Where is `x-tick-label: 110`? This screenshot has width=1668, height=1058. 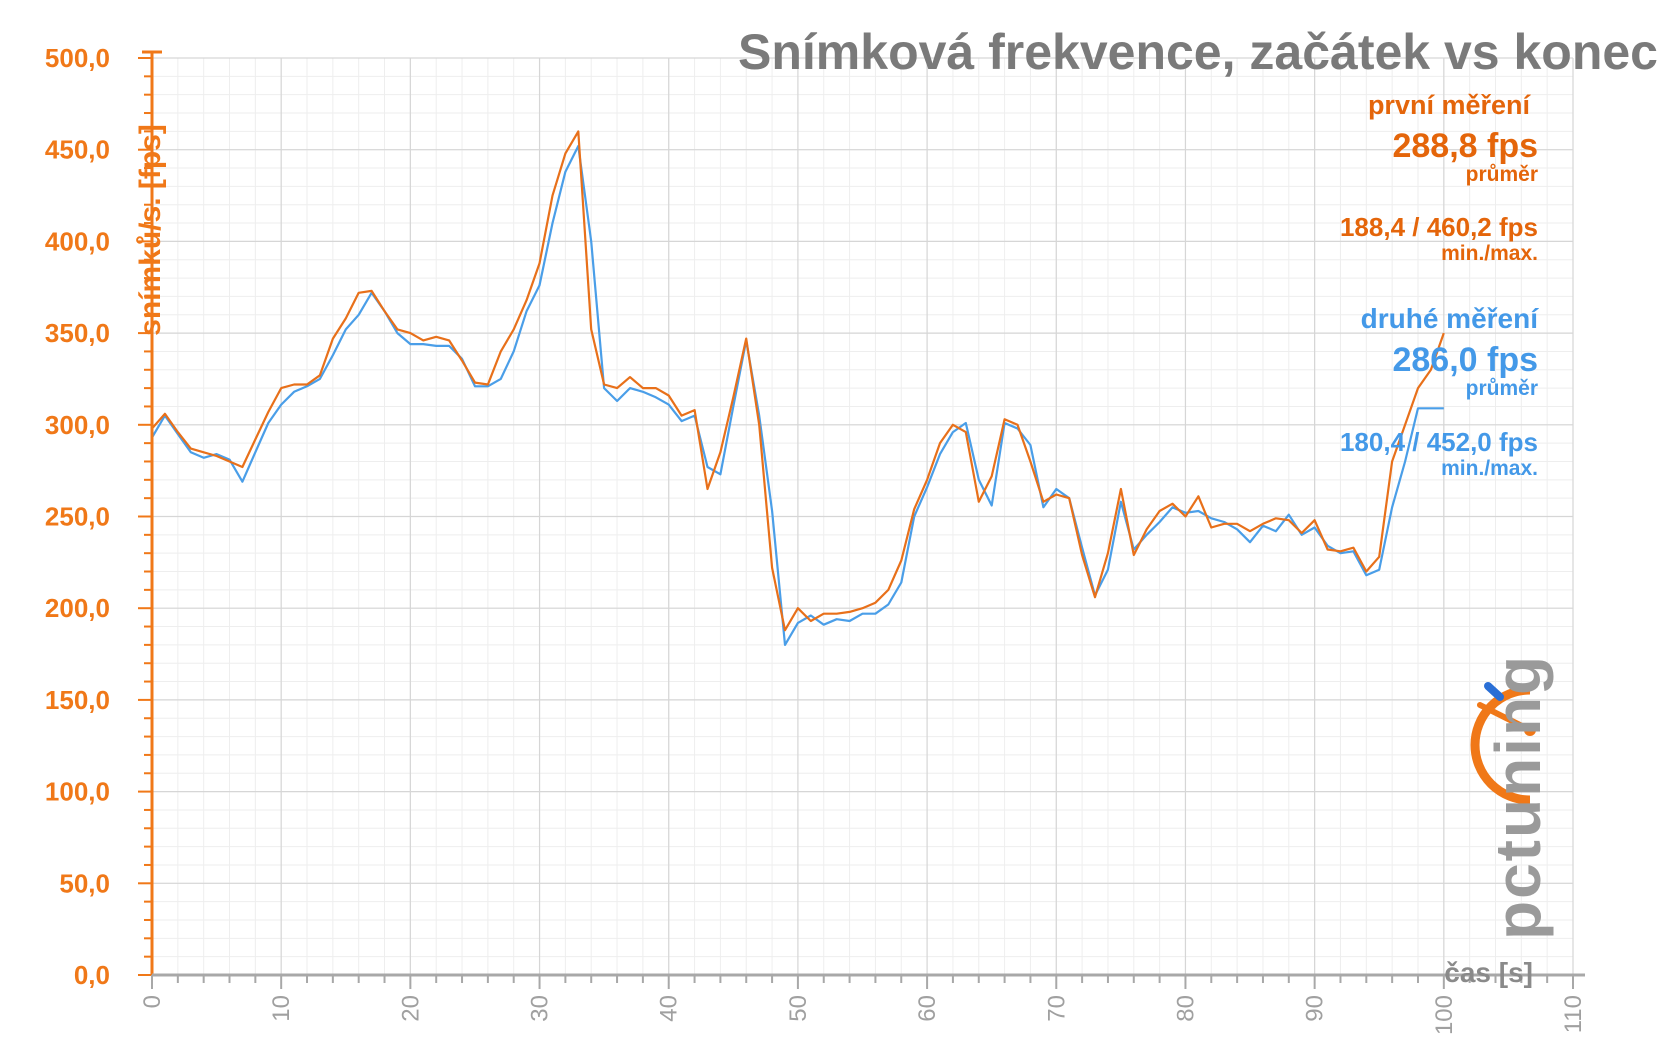
x-tick-label: 110 is located at coordinates (1573, 1014).